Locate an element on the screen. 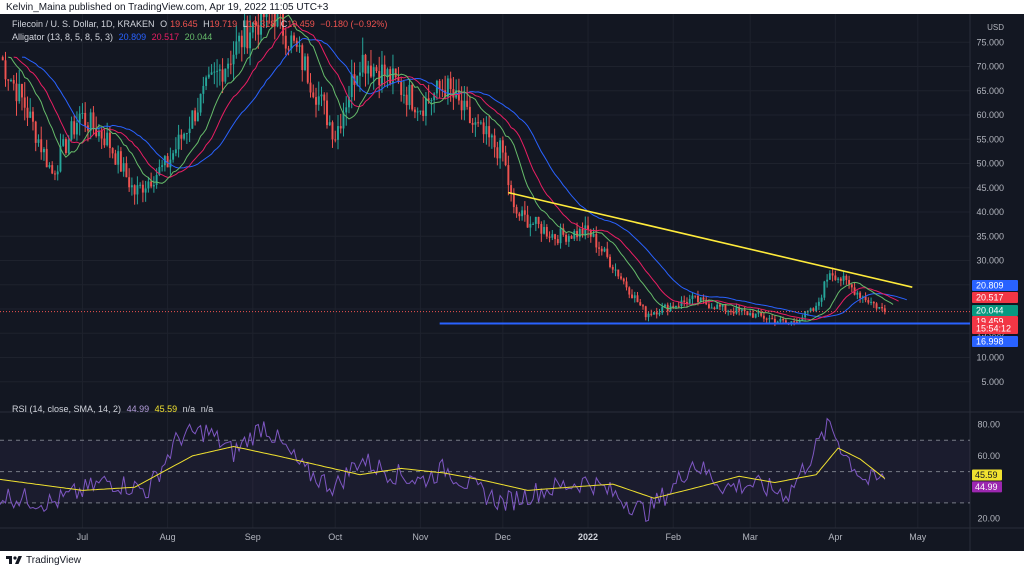 The height and width of the screenshot is (569, 1024). time-tick-label: Apr is located at coordinates (835, 537).